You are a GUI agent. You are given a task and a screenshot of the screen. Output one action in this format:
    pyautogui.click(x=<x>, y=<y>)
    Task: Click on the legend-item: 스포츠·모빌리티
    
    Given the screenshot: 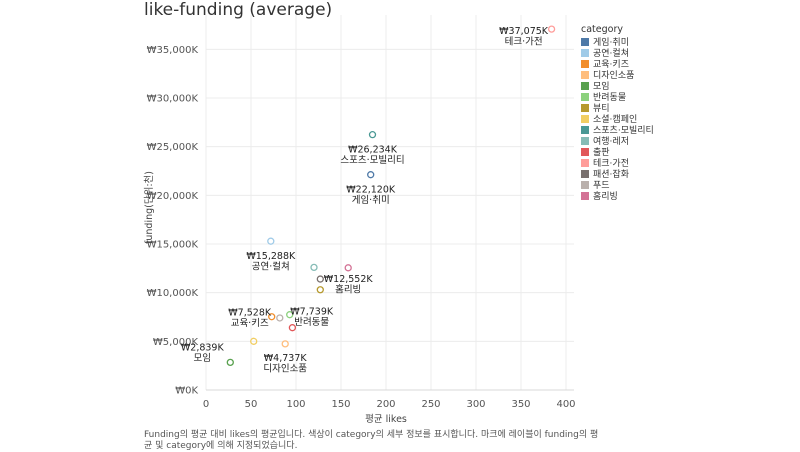 What is the action you would take?
    pyautogui.click(x=617, y=130)
    